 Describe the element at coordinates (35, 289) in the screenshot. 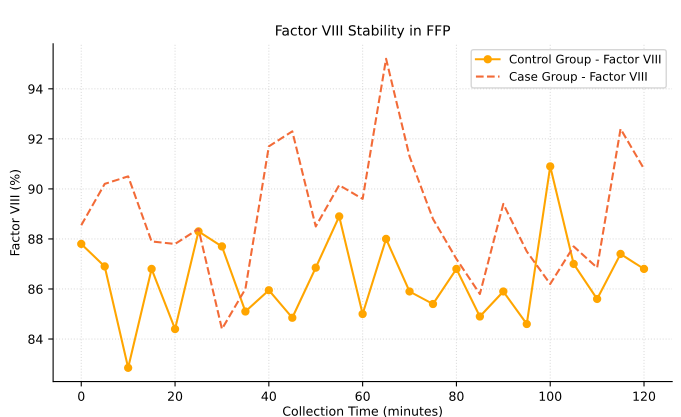

I see `y-tick-label: 86` at that location.